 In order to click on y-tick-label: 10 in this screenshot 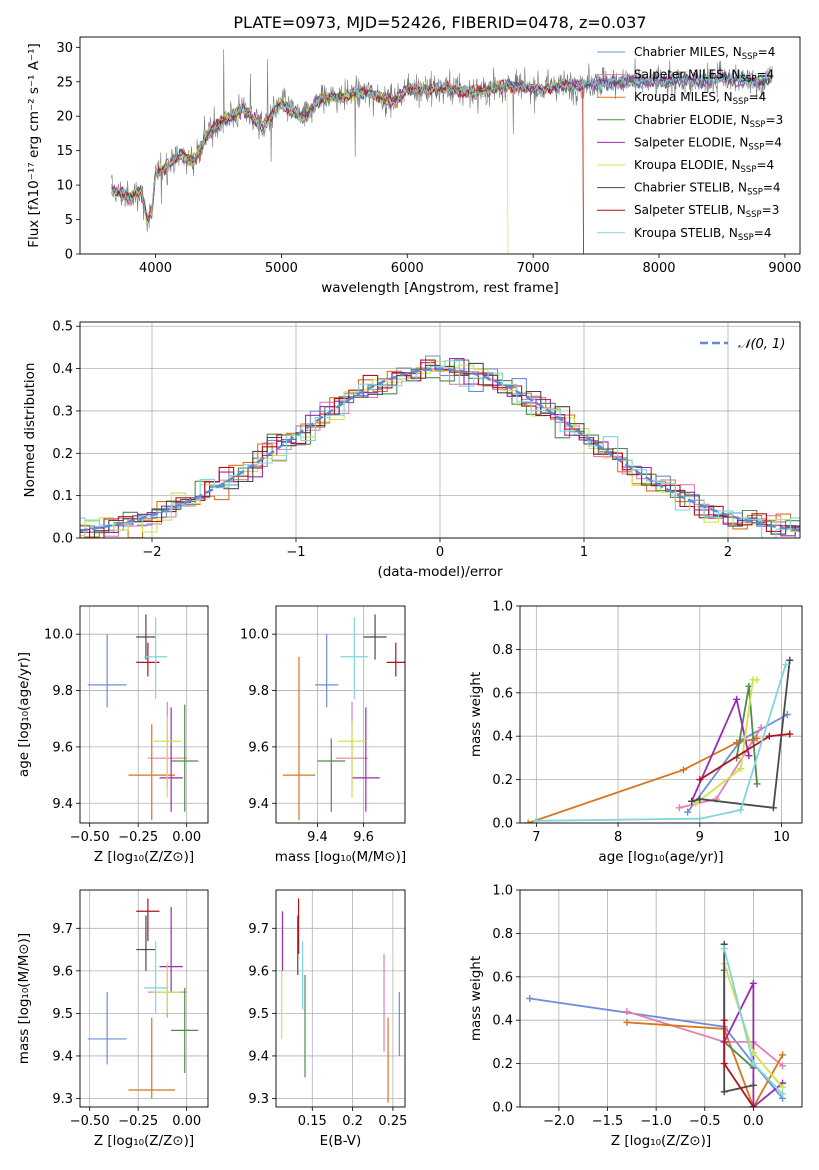, I will do `click(64, 186)`.